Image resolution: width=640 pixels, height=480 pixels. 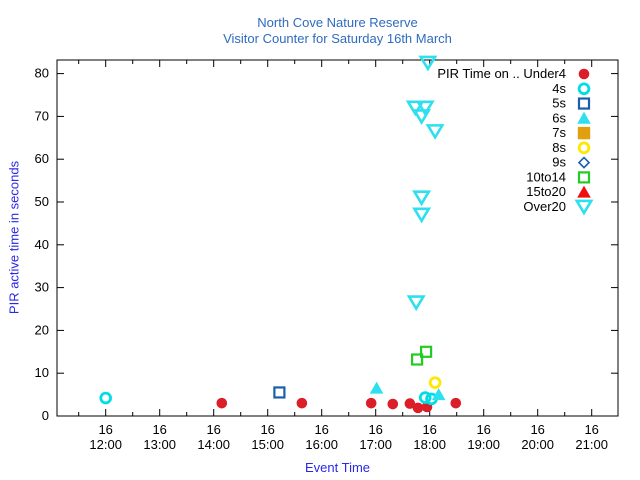 I want to click on legend-label: 4s, so click(x=559, y=88).